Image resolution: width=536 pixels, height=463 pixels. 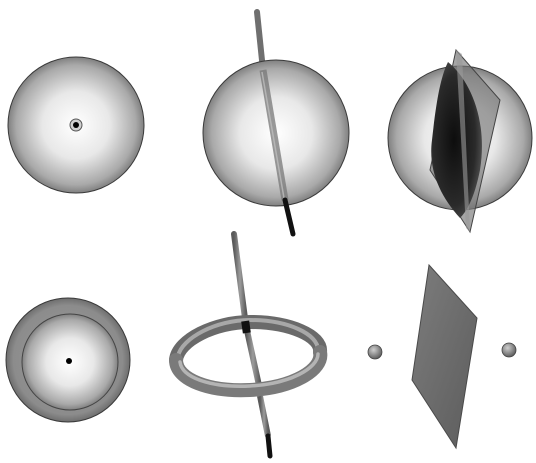 I want to click on panel-sphere-with-plane, so click(x=460, y=141).